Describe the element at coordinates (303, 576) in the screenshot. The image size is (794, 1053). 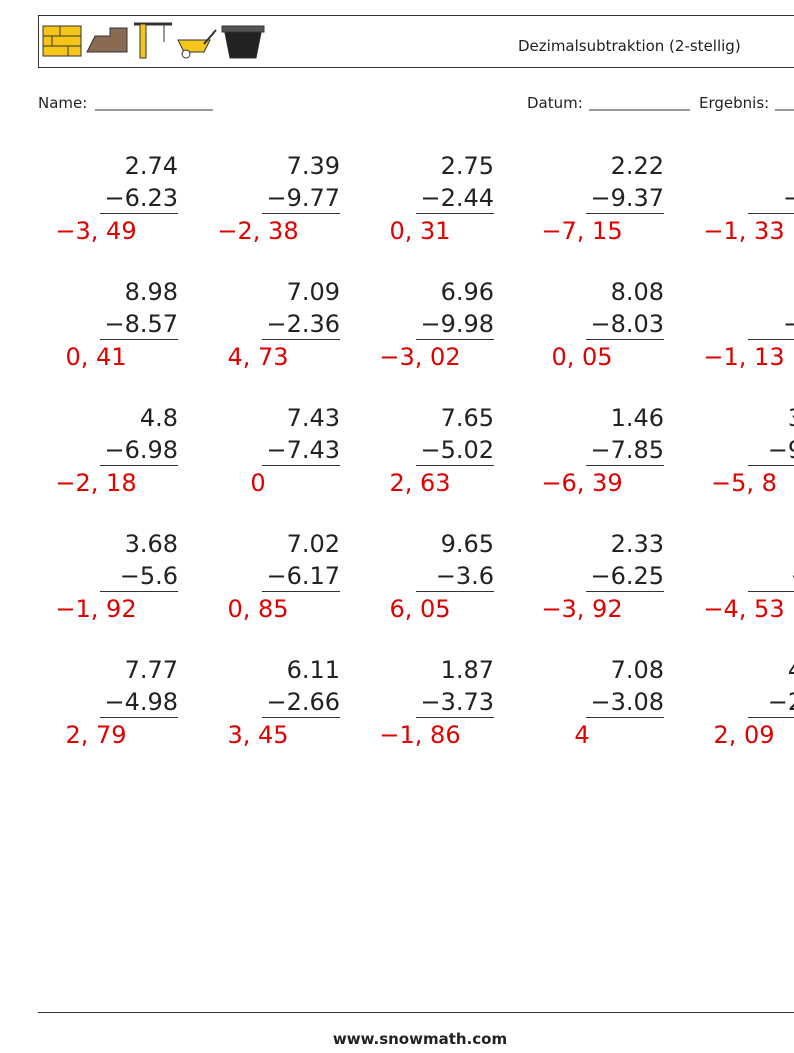
I see `subtrahend: −6.17` at that location.